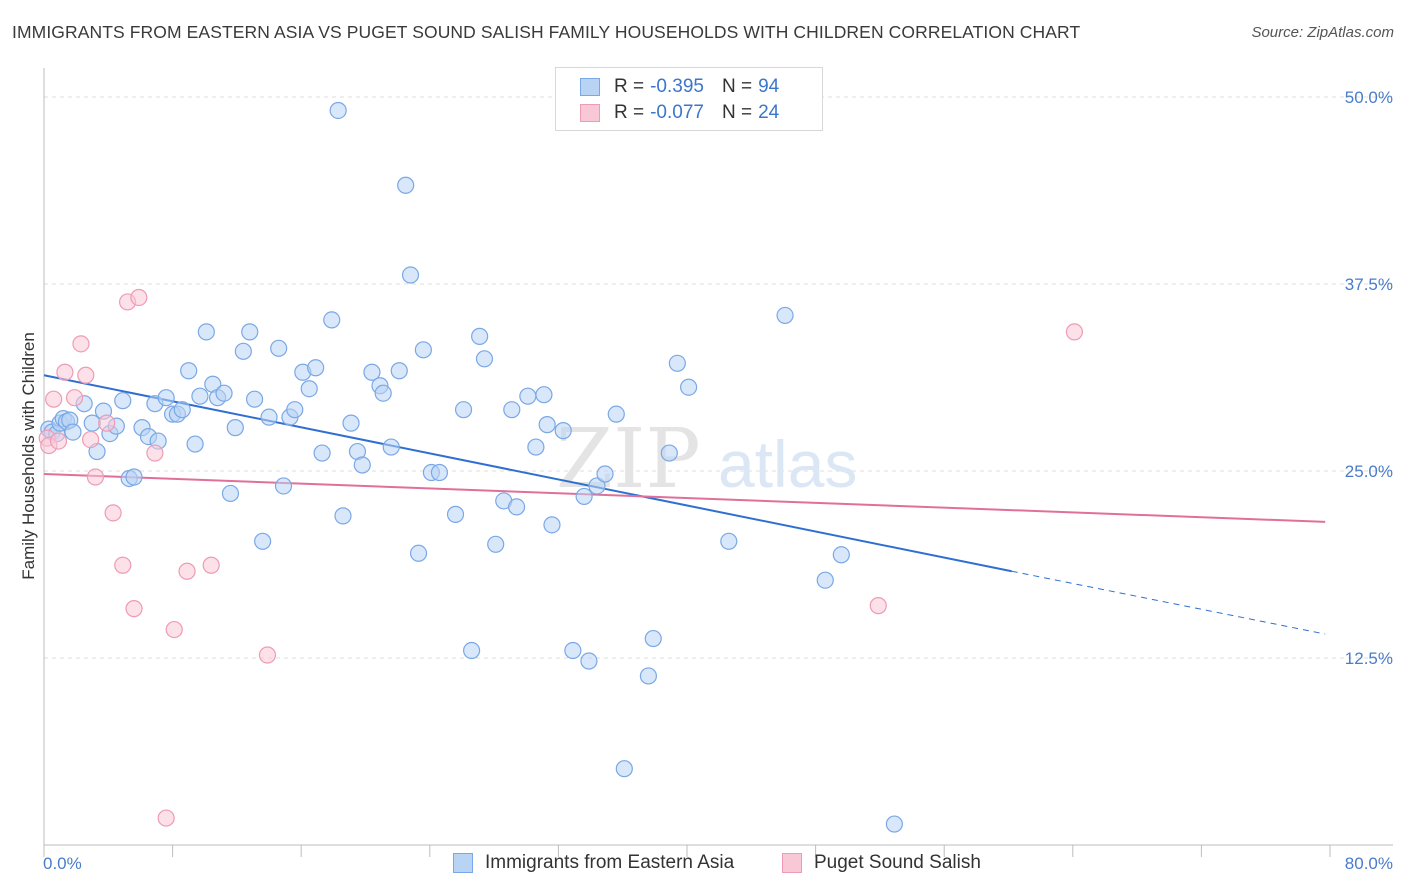 The image size is (1406, 892). What do you see at coordinates (1322, 32) in the screenshot?
I see `chart-source: Source: ZipAtlas.com` at bounding box center [1322, 32].